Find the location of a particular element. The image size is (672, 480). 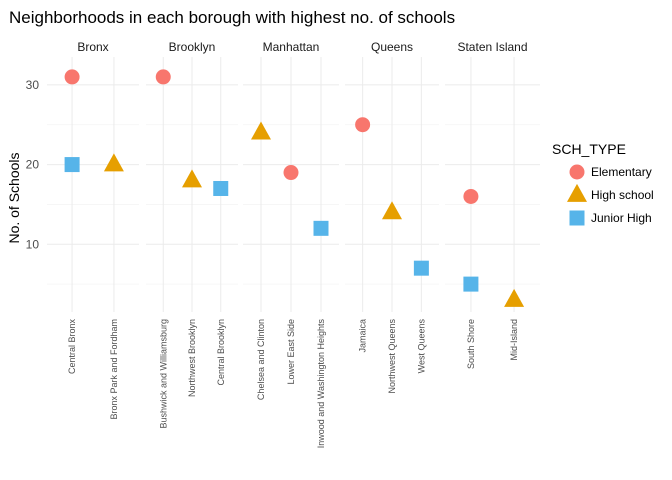

legend-entry-junior-high: Junior High is located at coordinates (610, 218).